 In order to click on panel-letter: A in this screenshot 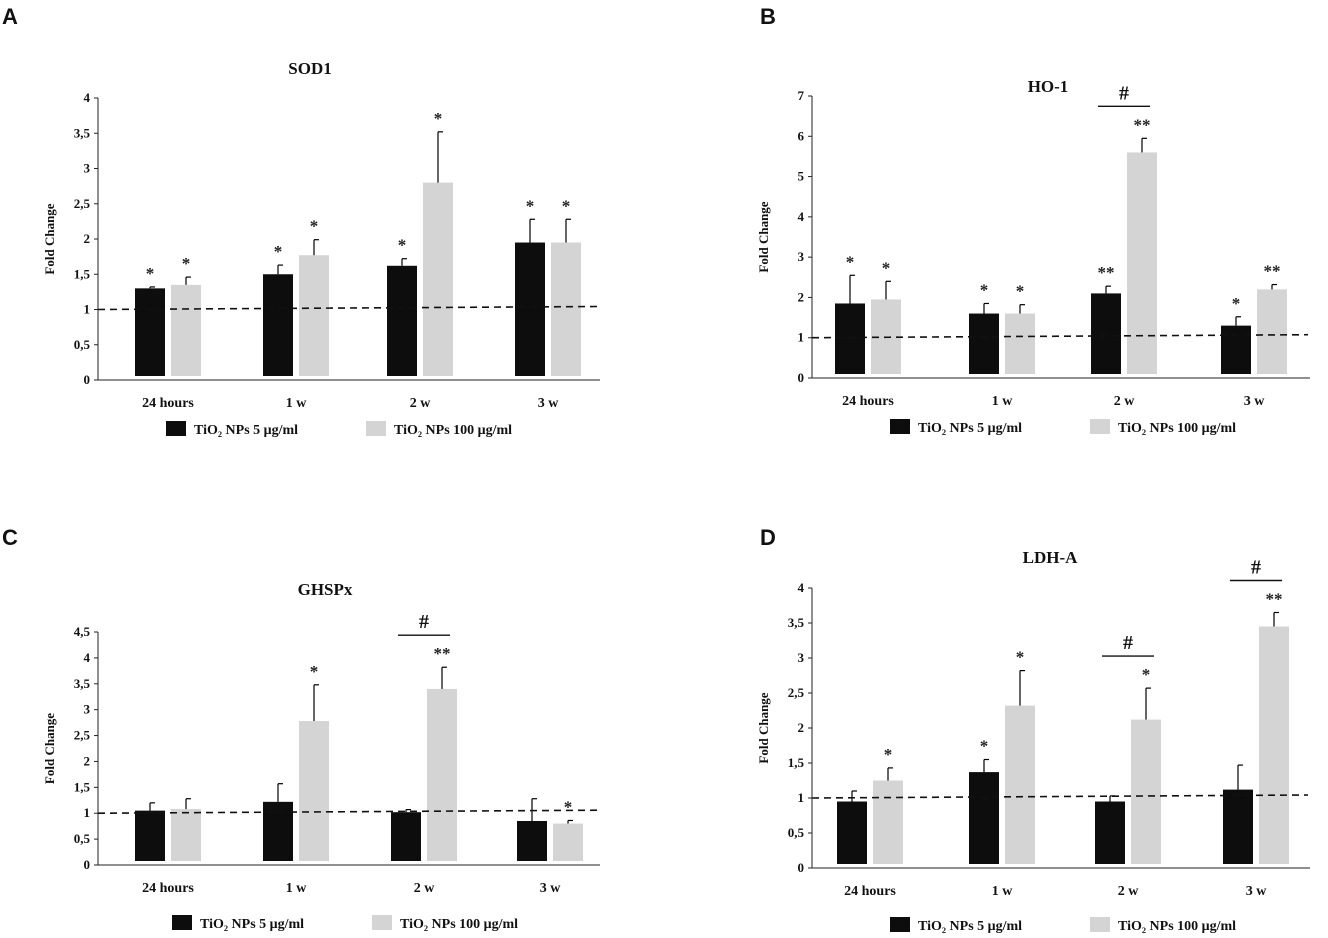, I will do `click(10, 16)`.